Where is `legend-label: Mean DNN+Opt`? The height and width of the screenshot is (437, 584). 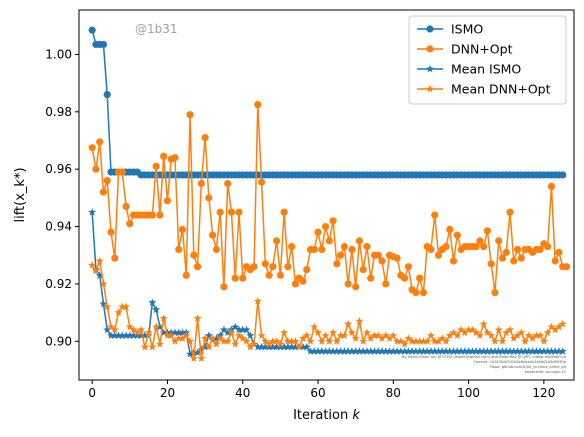
legend-label: Mean DNN+Opt is located at coordinates (501, 89).